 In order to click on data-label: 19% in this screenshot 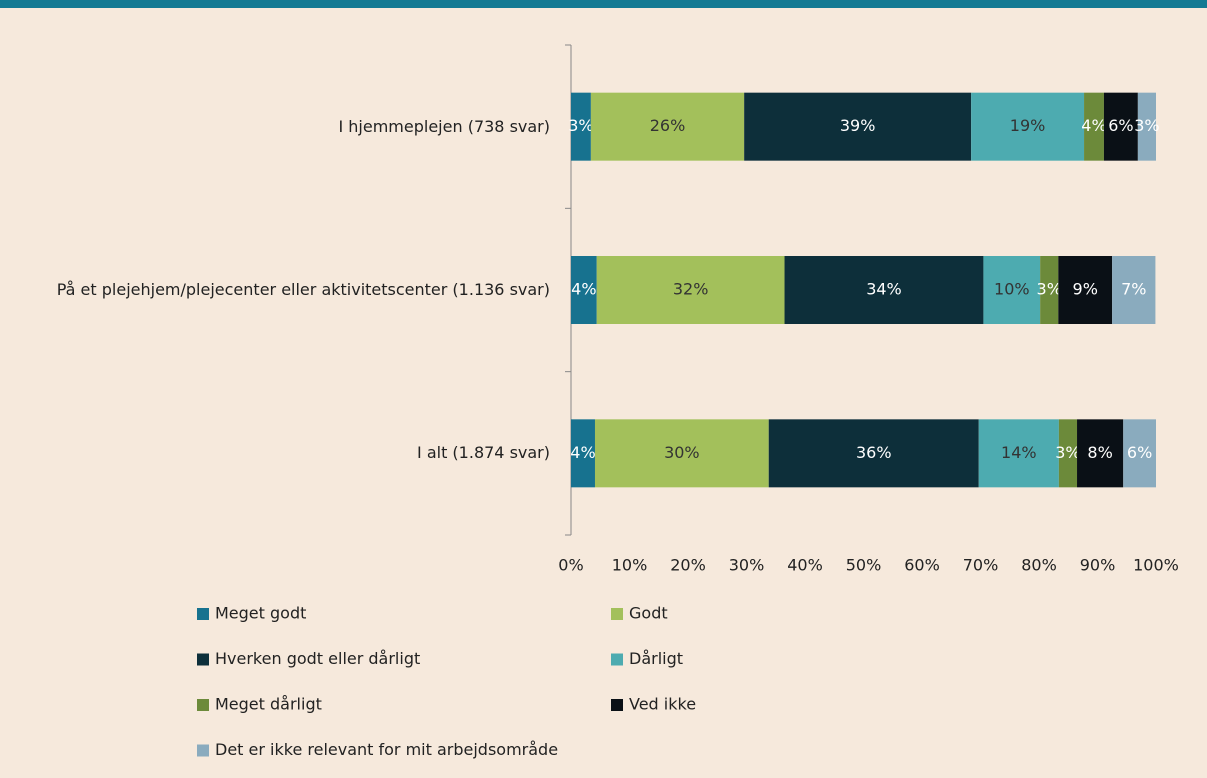, I will do `click(1028, 125)`.